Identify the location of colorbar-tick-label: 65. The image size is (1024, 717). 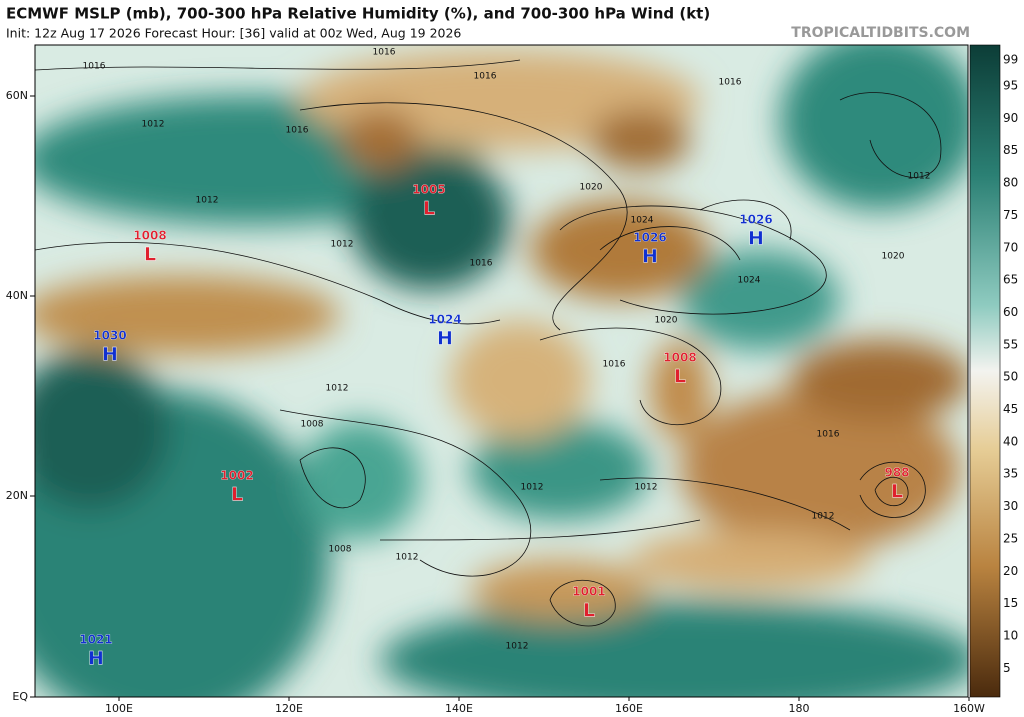
(1010, 280).